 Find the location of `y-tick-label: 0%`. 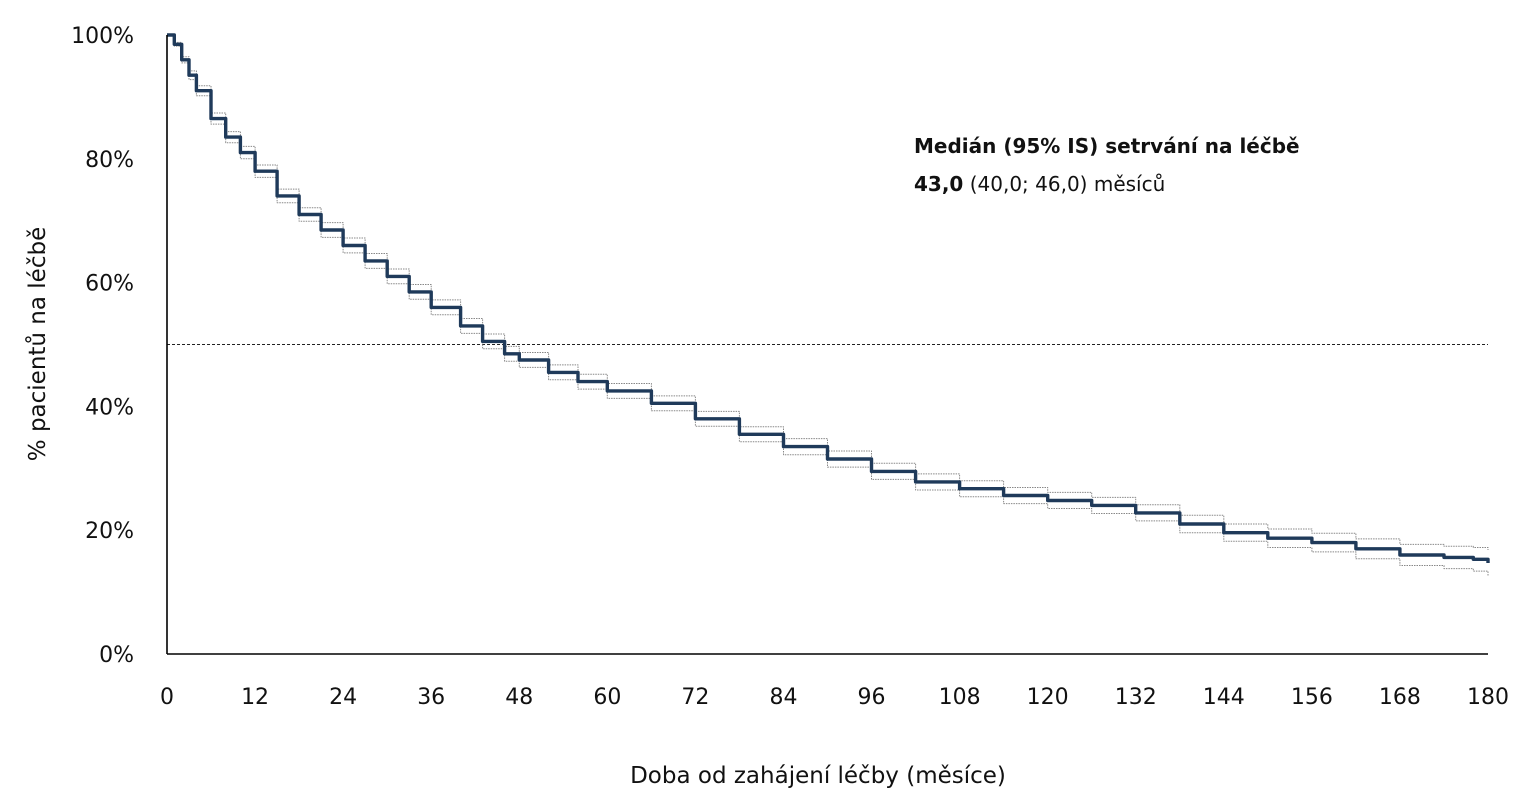

y-tick-label: 0% is located at coordinates (116, 655).